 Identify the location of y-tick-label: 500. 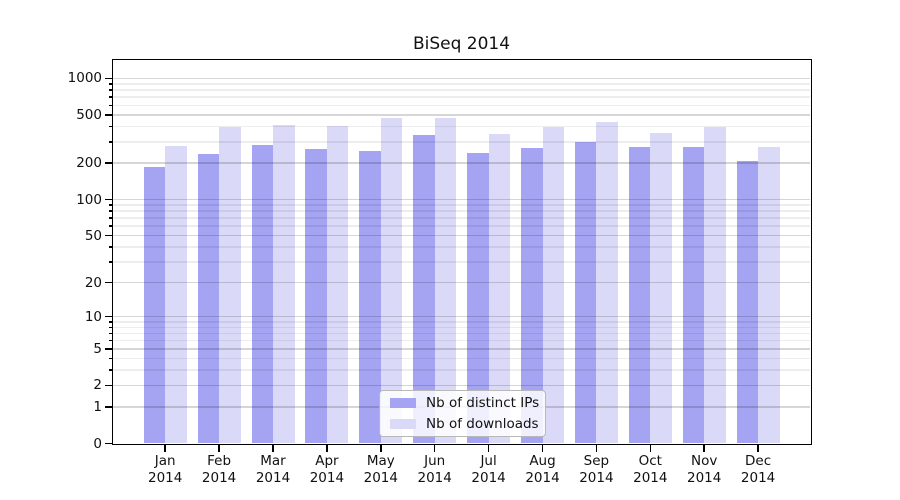
(89, 114).